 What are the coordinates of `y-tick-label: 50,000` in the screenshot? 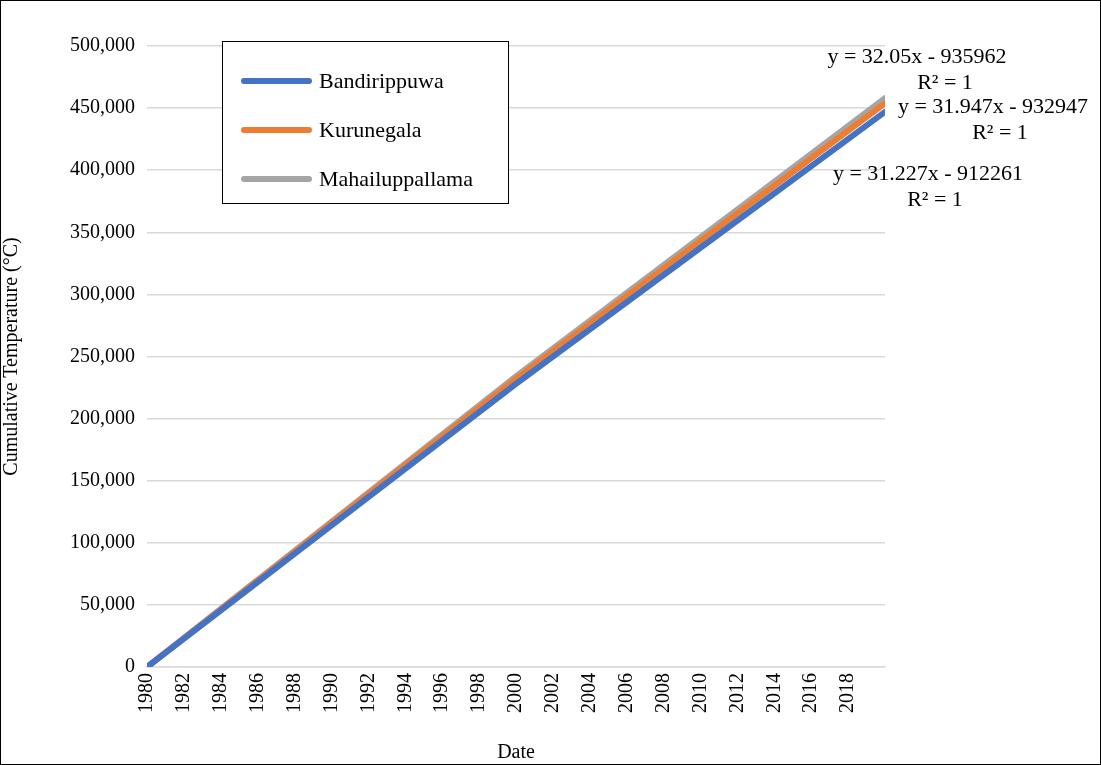 It's located at (107, 603).